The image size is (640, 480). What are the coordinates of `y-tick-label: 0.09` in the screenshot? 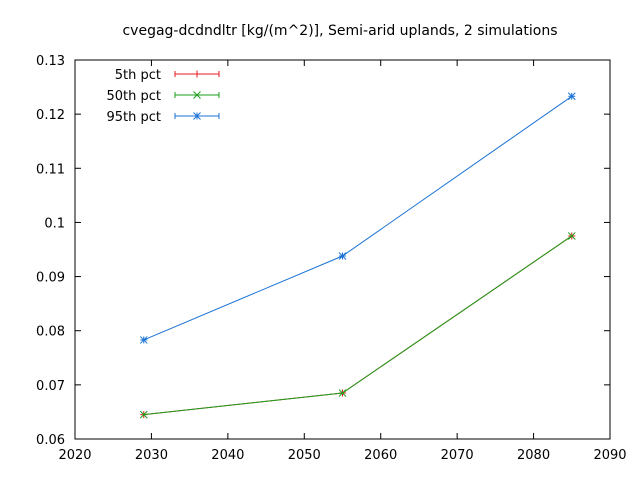 It's located at (50, 278).